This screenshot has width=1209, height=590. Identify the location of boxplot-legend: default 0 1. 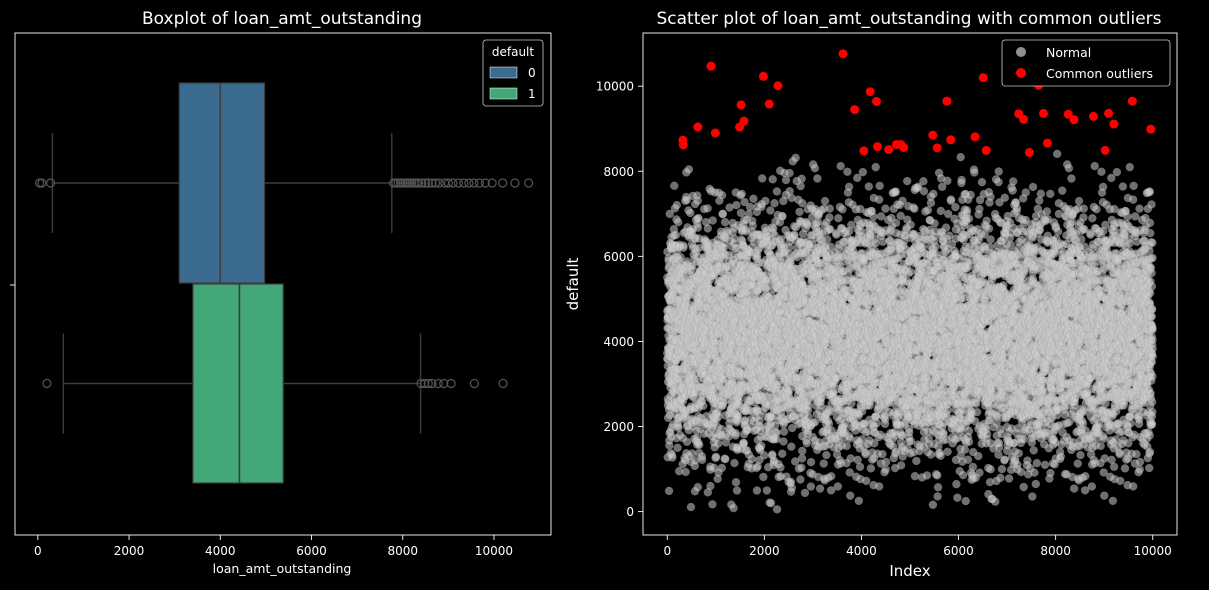
(513, 73).